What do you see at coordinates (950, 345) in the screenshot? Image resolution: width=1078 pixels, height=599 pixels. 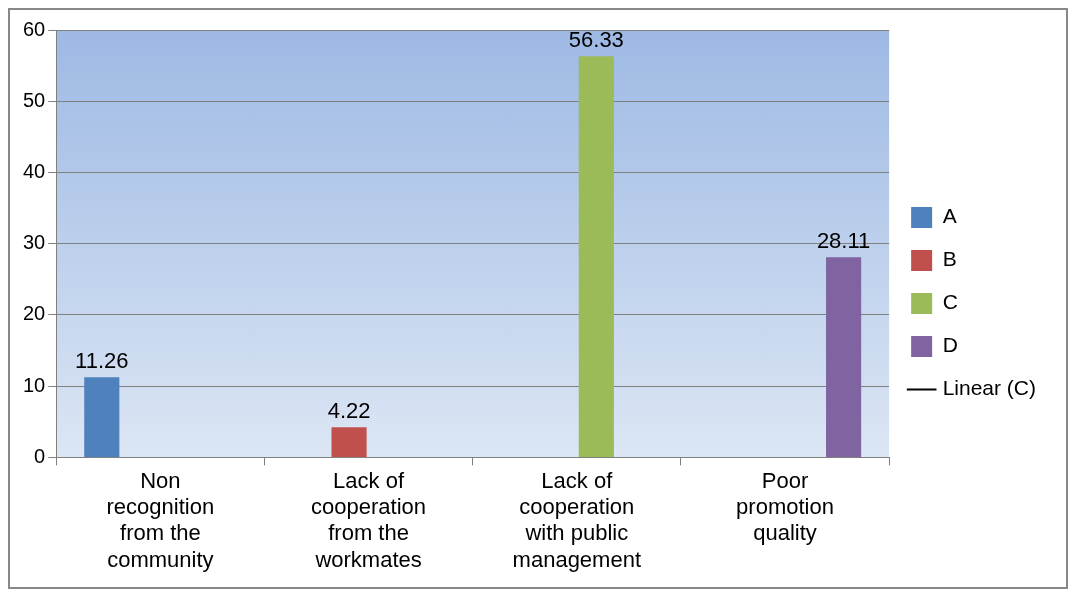 I see `legend-label: D` at bounding box center [950, 345].